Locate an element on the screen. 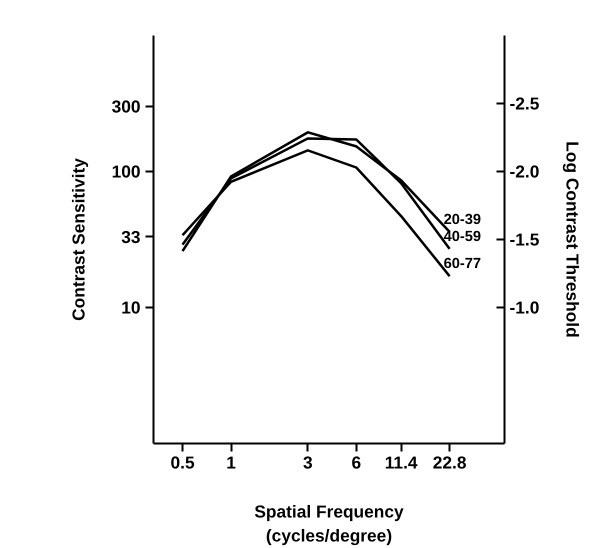  y2-axis-title: Log Contrast Threshold is located at coordinates (572, 239).